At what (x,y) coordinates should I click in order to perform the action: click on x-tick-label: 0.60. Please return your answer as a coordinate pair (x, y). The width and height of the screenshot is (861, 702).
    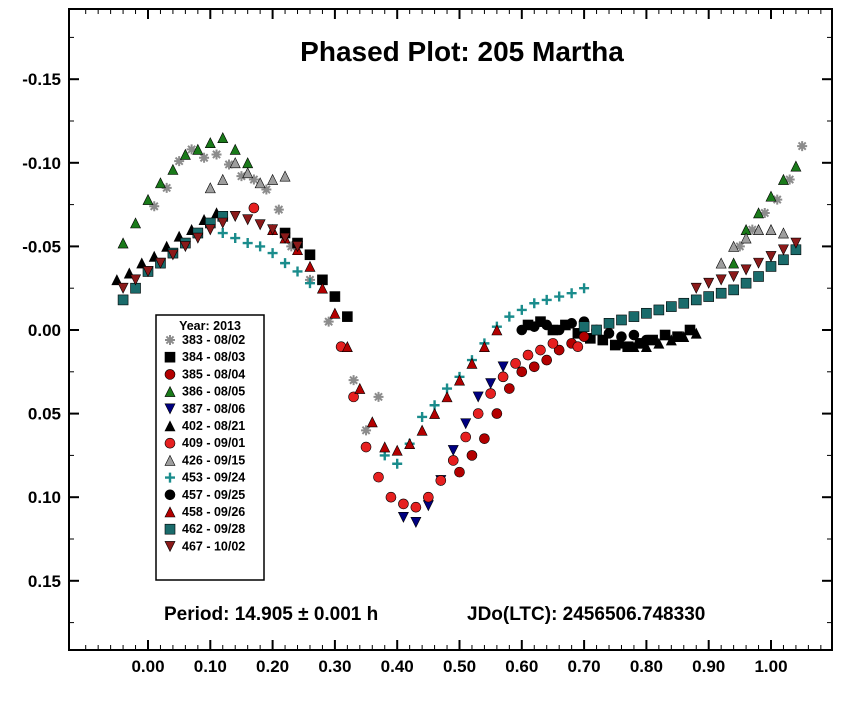
    Looking at the image, I should click on (521, 666).